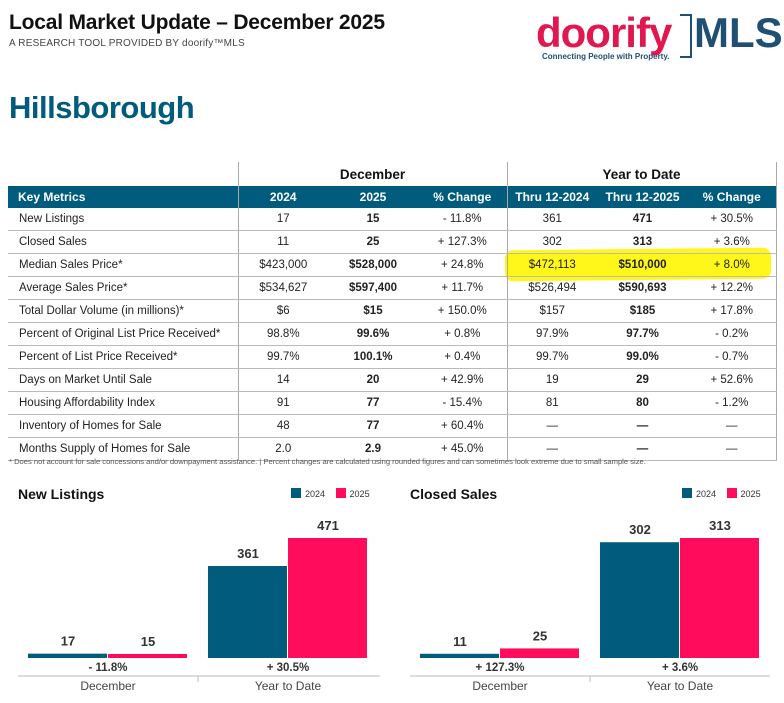 This screenshot has height=703, width=784. I want to click on ytd-2025-value: $590,693, so click(643, 288).